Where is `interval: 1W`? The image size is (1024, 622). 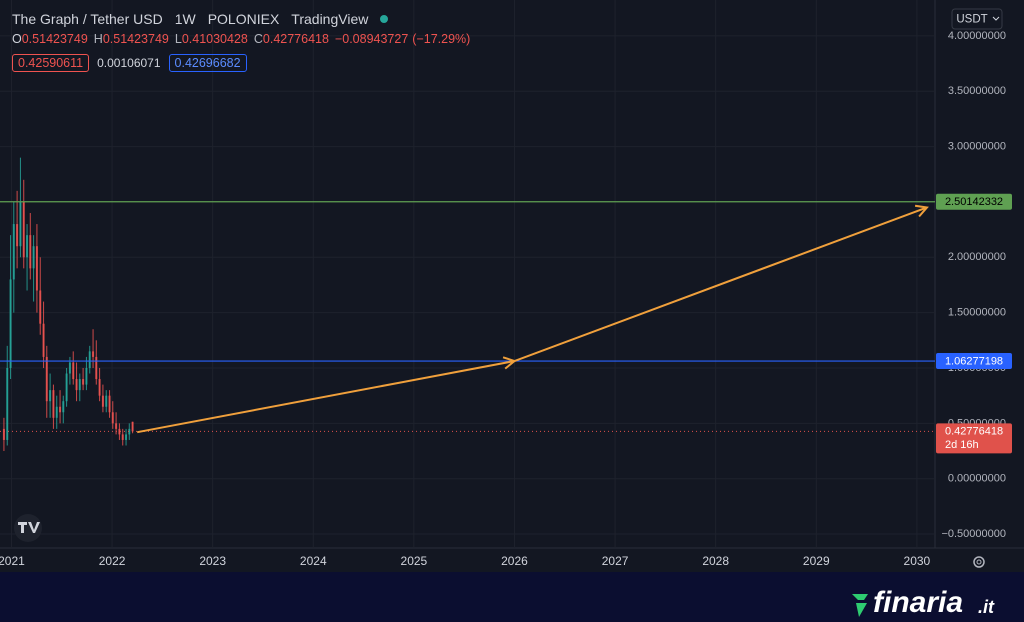 interval: 1W is located at coordinates (185, 19).